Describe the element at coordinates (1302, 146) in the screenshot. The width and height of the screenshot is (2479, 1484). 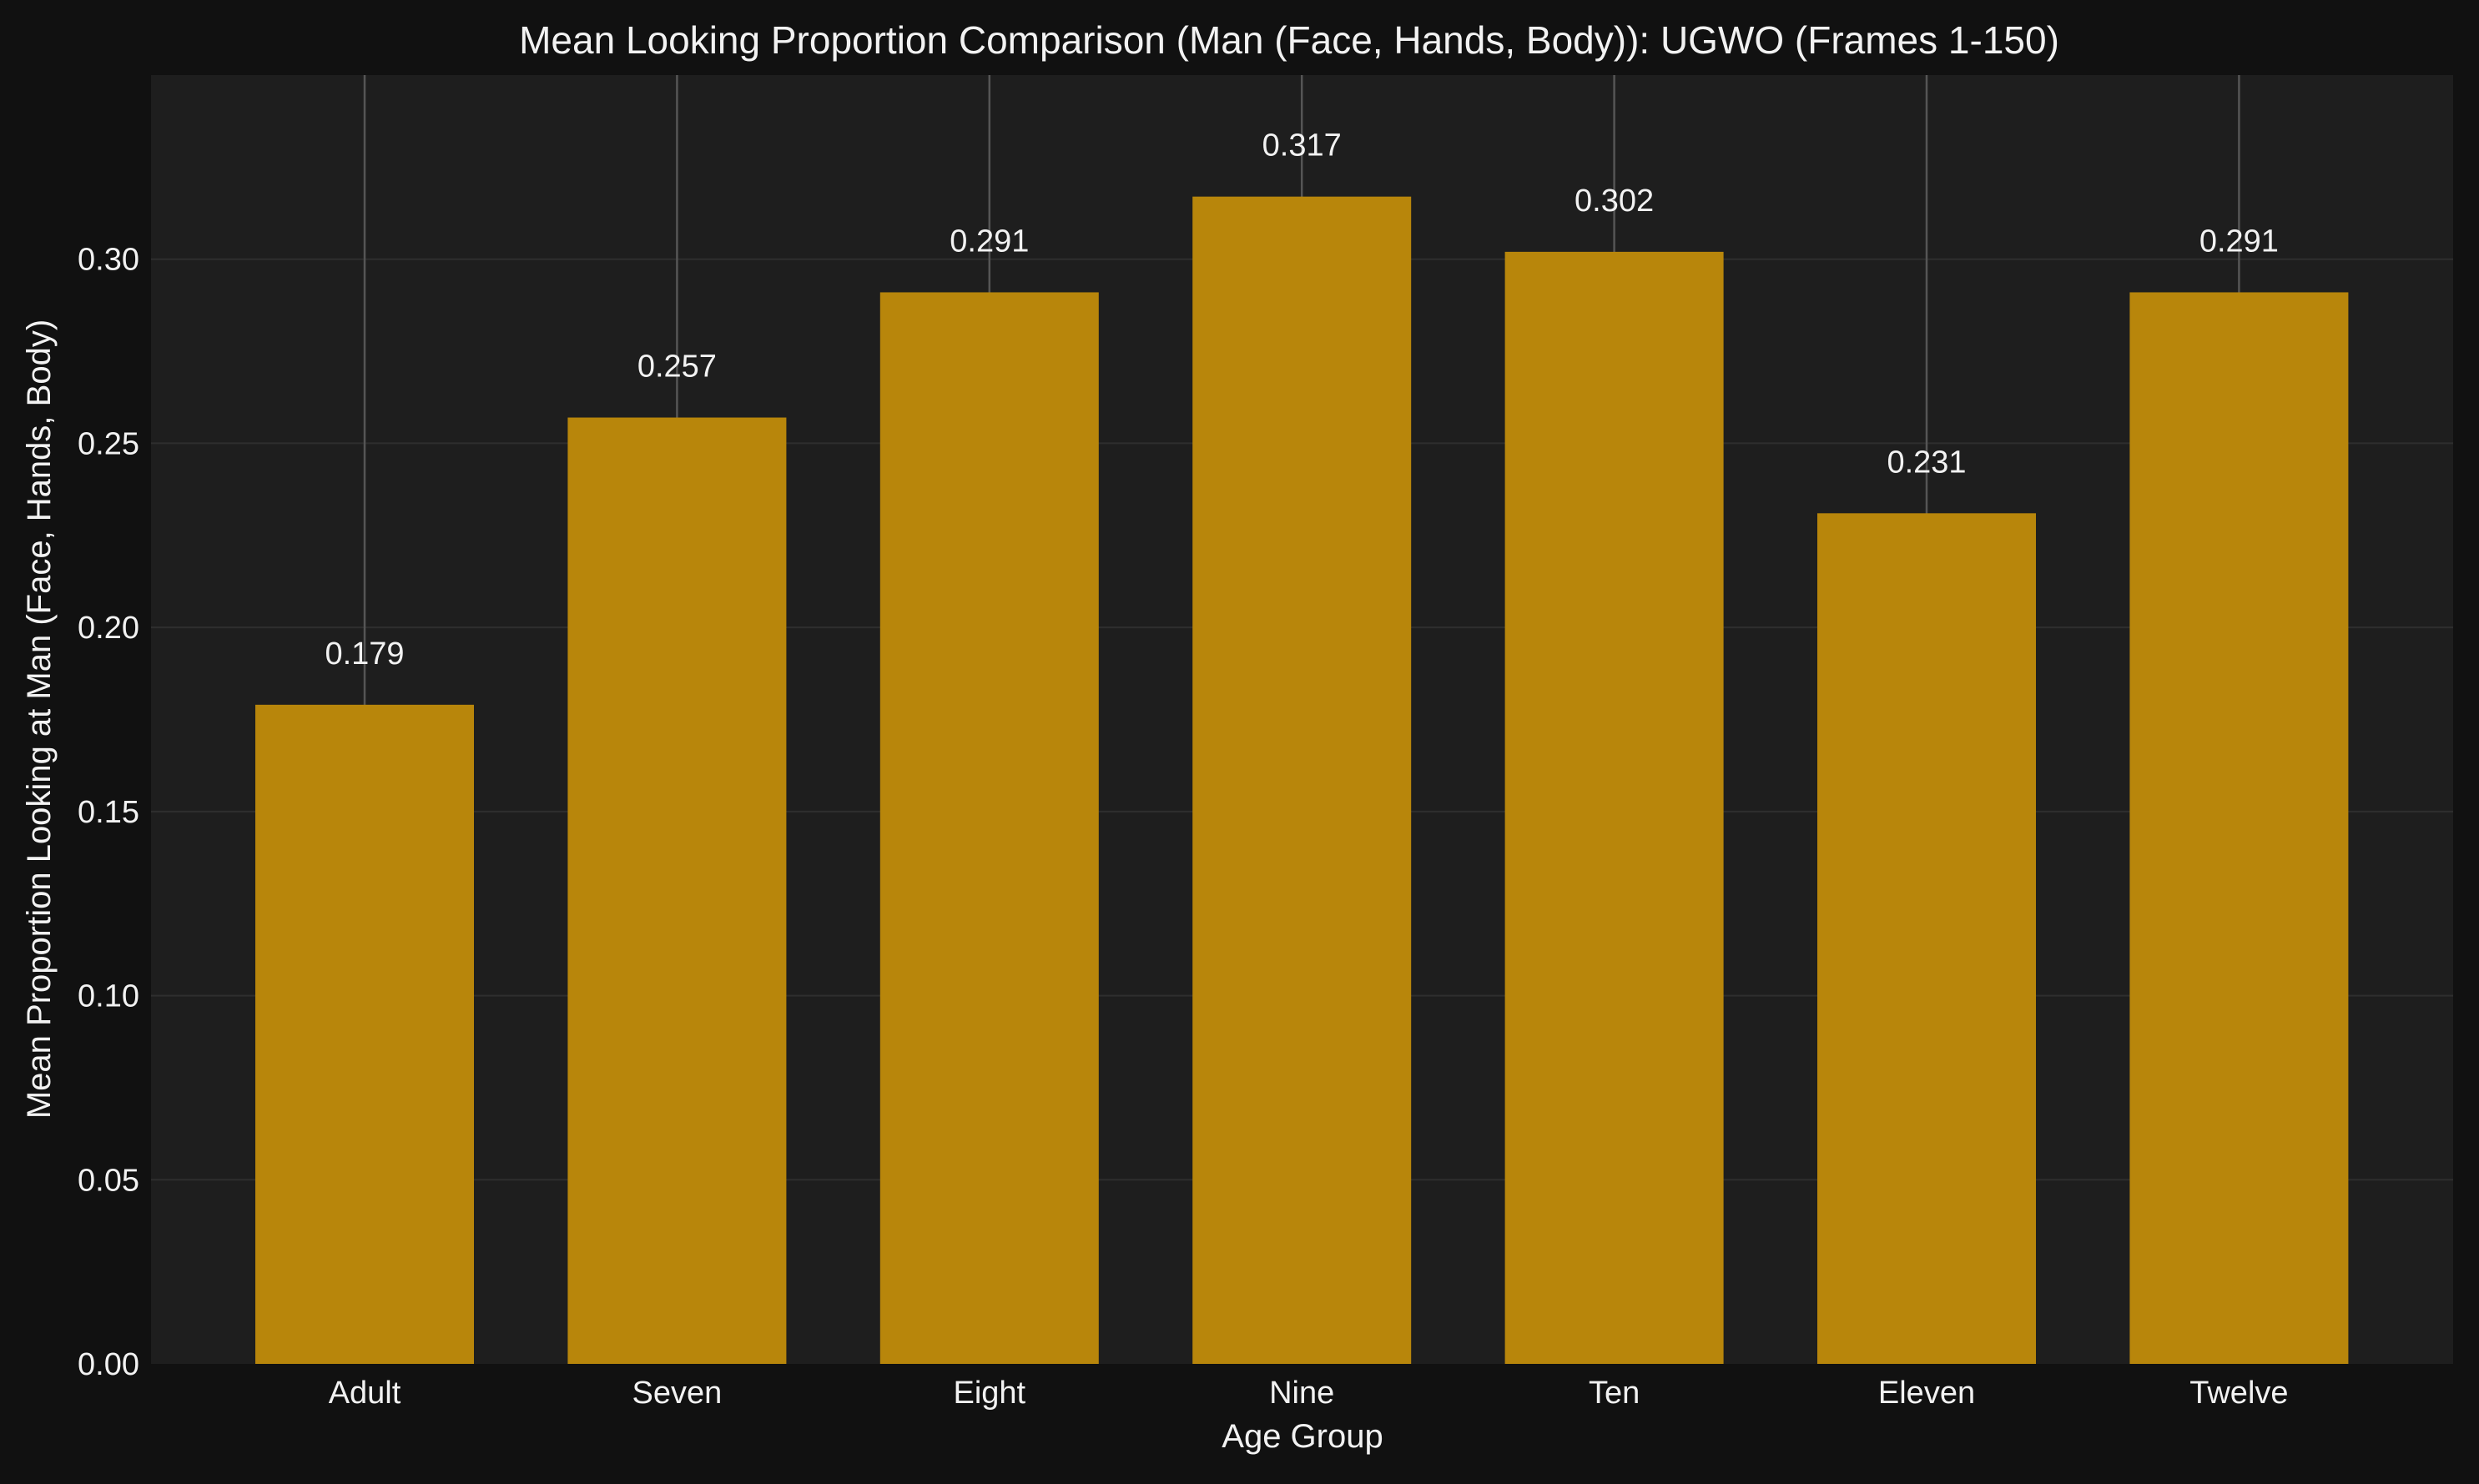
I see `value-label: 0.317` at that location.